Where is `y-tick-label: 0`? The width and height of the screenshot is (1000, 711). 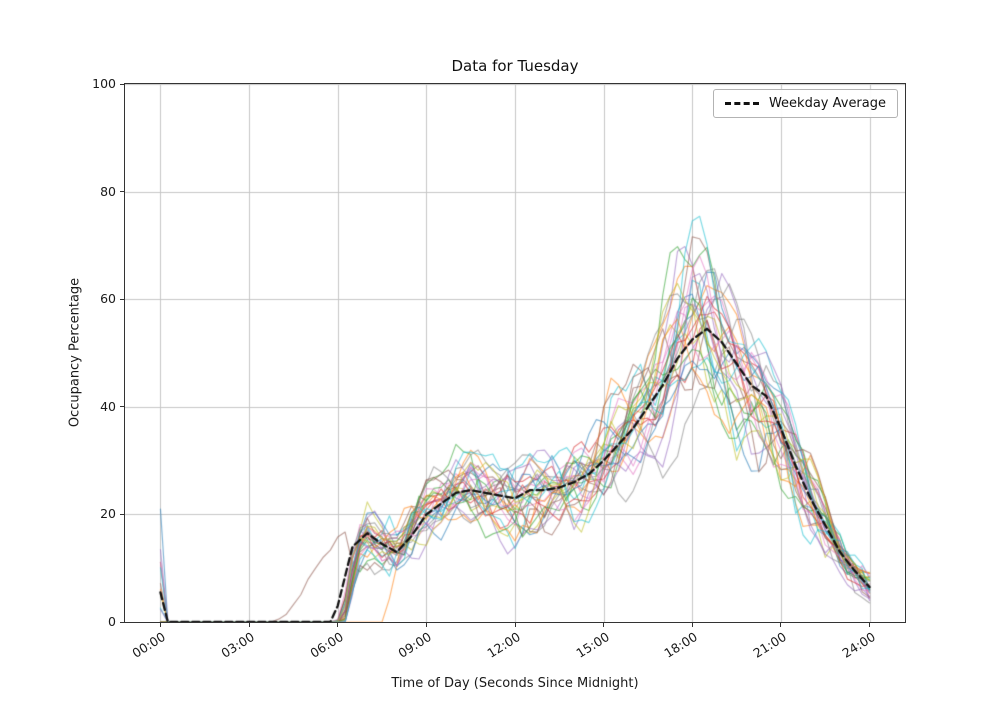 y-tick-label: 0 is located at coordinates (112, 621).